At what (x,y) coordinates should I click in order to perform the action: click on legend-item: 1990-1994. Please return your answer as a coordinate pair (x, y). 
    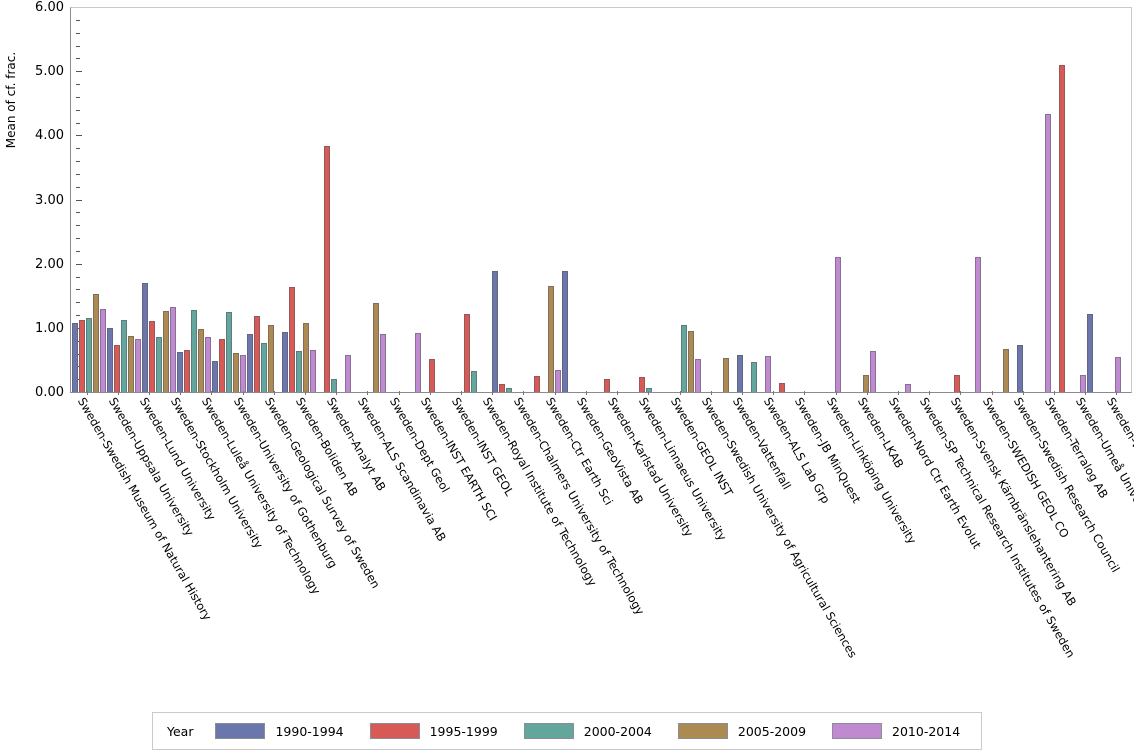
    Looking at the image, I should click on (279, 731).